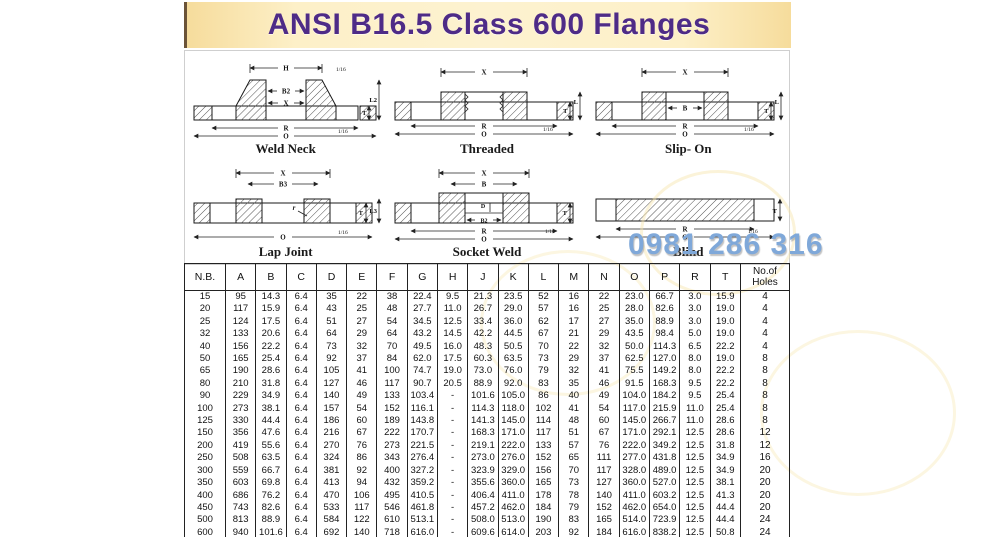  Describe the element at coordinates (422, 322) in the screenshot. I see `table-cell: 34.5` at that location.